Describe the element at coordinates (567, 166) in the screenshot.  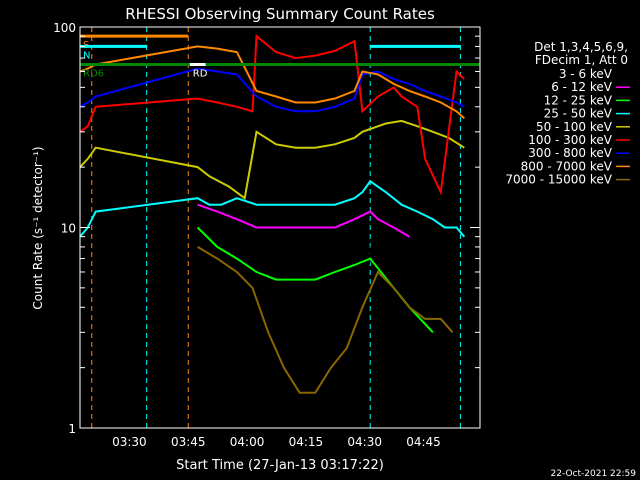
I see `legend-label-7: 800 - 7000 keV` at that location.